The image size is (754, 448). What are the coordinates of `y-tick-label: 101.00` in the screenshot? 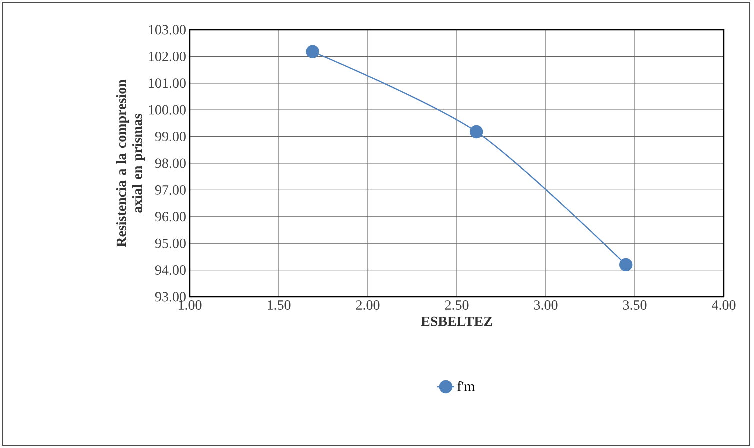 It's located at (167, 83).